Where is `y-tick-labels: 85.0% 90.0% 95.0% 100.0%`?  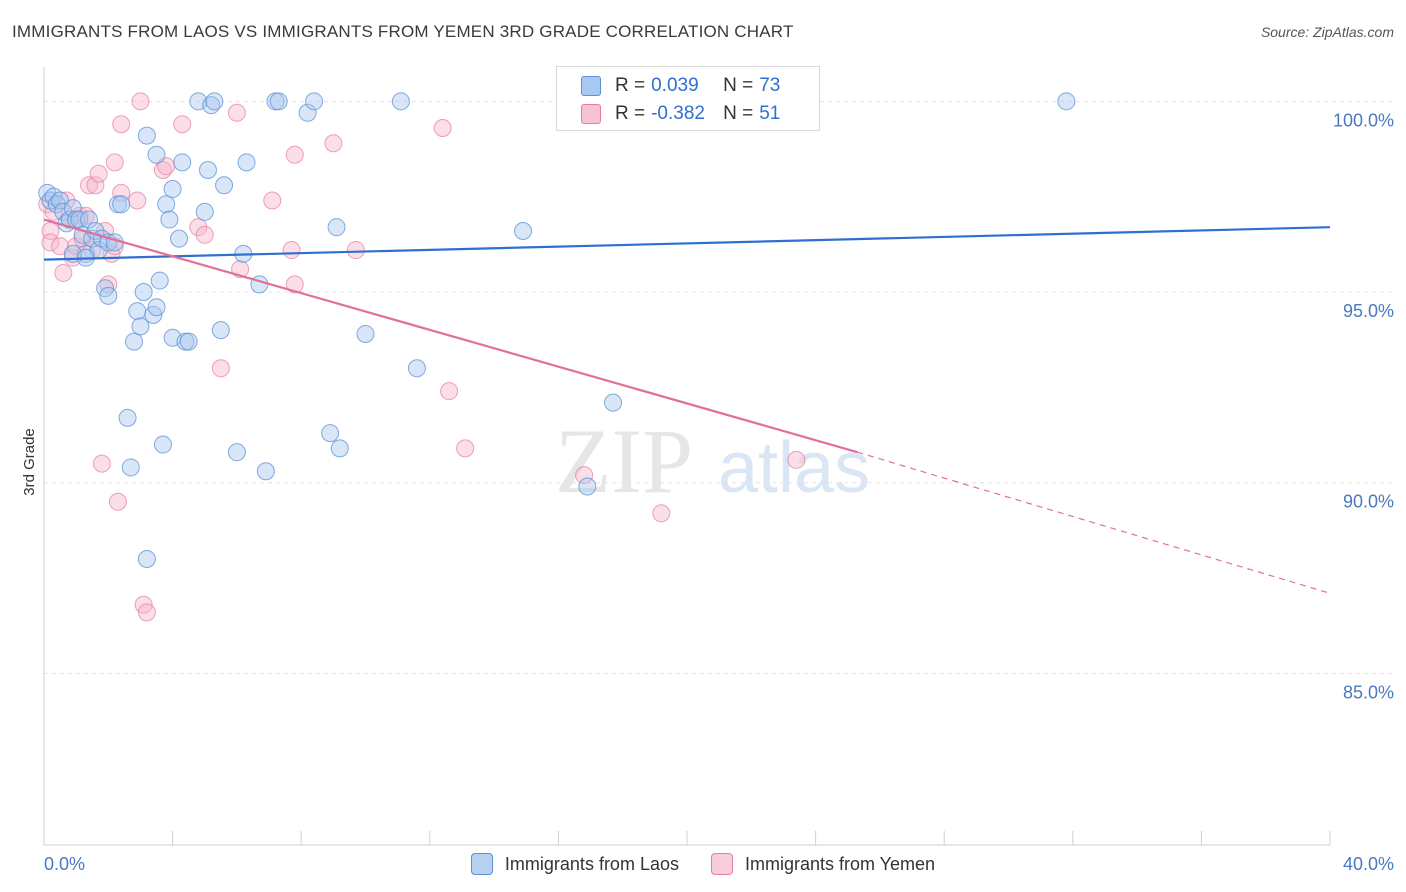 y-tick-labels: 85.0% 90.0% 95.0% 100.0% is located at coordinates (1363, 406).